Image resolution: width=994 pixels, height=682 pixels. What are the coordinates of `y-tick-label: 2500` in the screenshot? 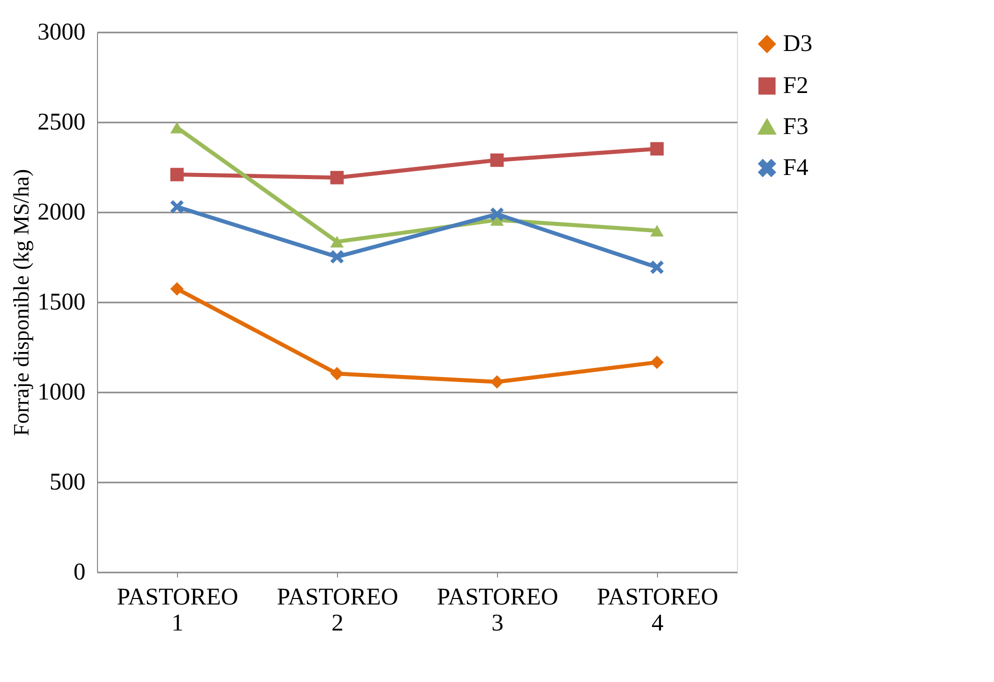 It's located at (62, 123).